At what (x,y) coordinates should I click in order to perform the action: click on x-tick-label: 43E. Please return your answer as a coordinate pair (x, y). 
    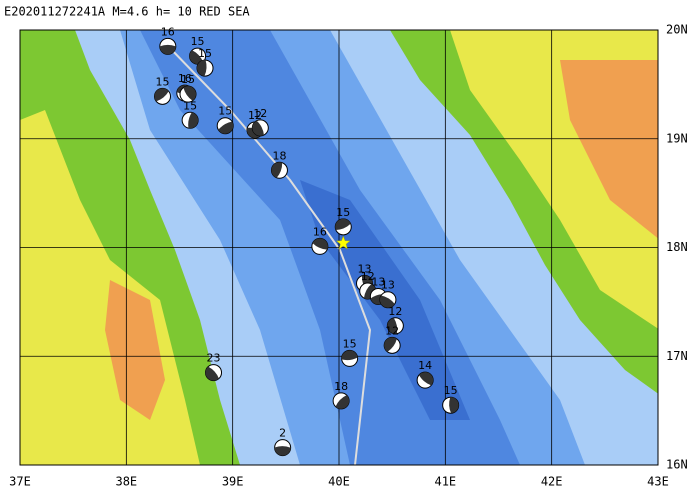
    Looking at the image, I should click on (658, 482).